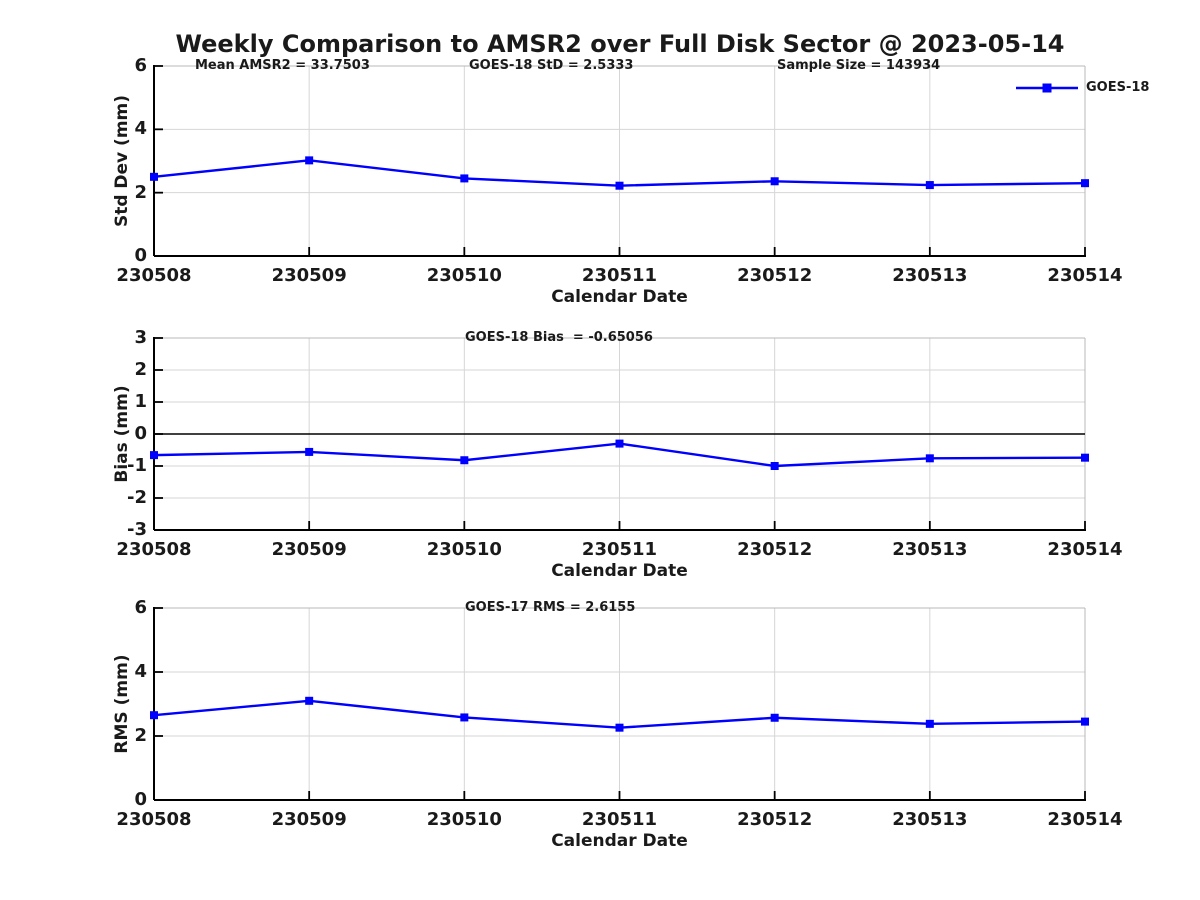  I want to click on y-axis-label: Std Dev (mm), so click(122, 161).